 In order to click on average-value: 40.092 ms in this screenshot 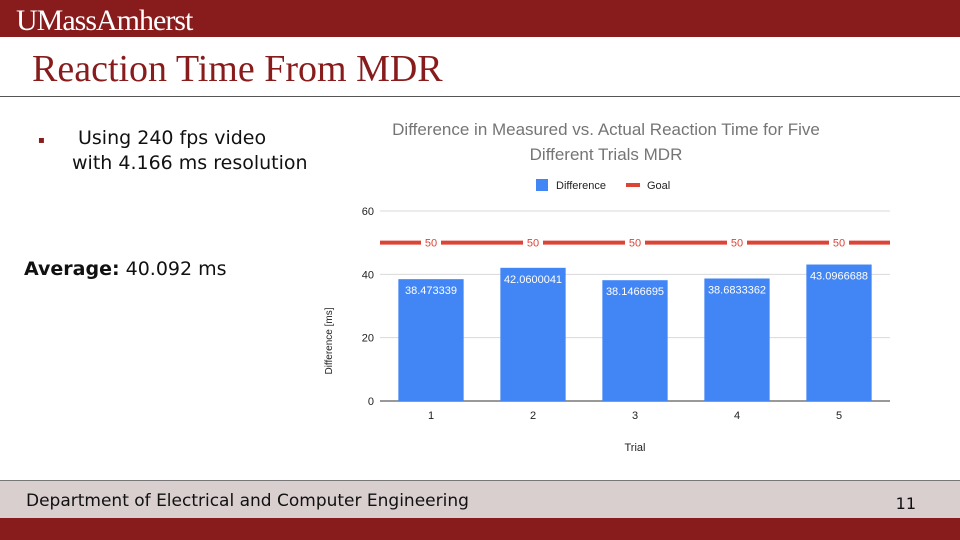, I will do `click(176, 269)`.